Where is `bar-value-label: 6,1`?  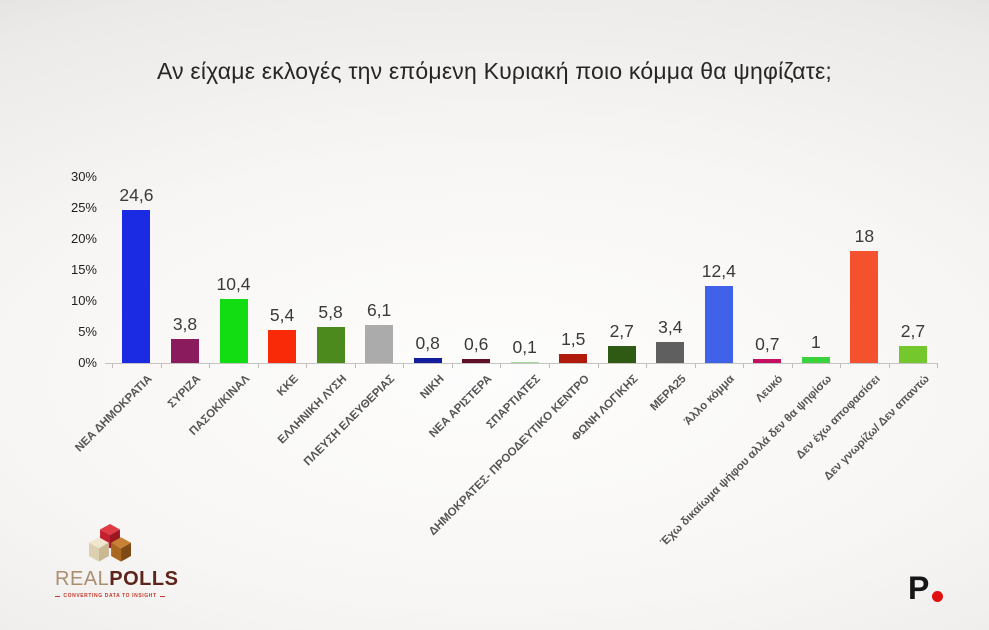 bar-value-label: 6,1 is located at coordinates (379, 310).